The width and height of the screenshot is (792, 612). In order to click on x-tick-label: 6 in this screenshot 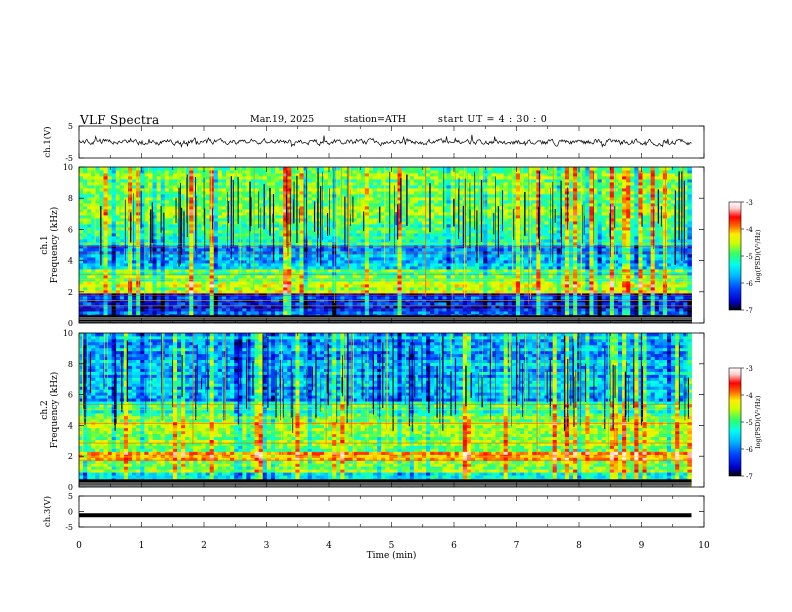, I will do `click(454, 546)`.